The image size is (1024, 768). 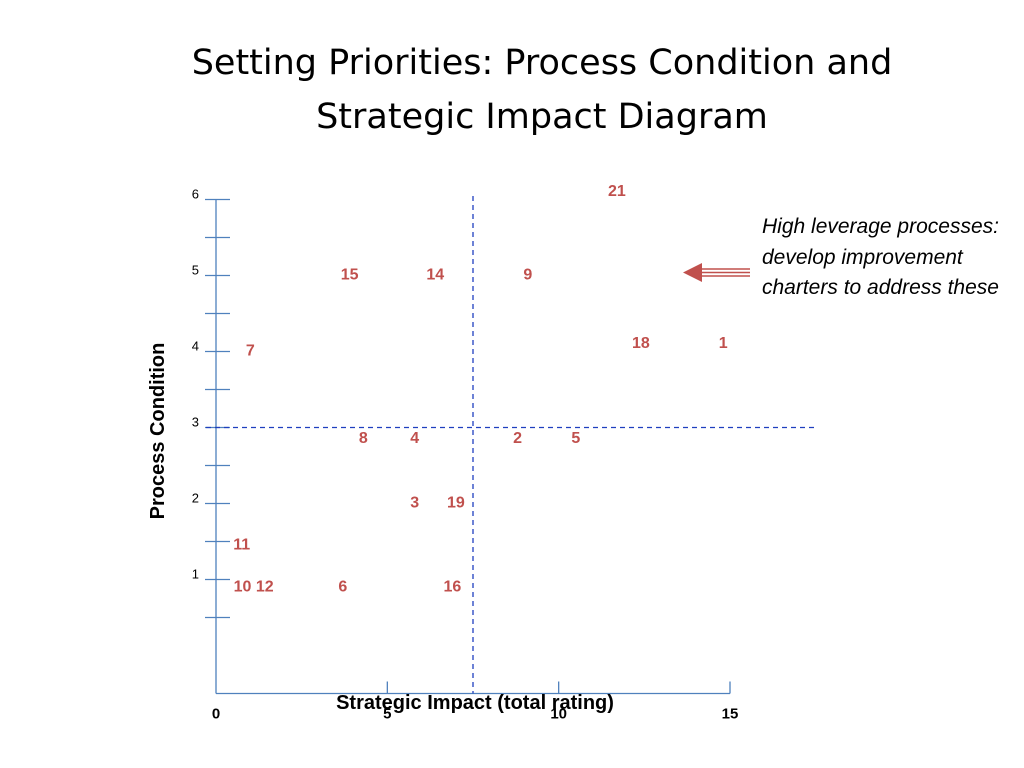 What do you see at coordinates (575, 438) in the screenshot?
I see `point-label: 5` at bounding box center [575, 438].